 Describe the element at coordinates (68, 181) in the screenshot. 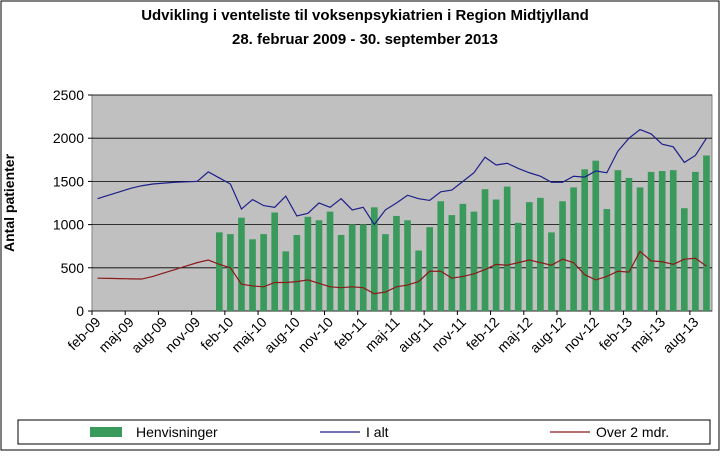

I see `y-tick-label: 1500` at that location.